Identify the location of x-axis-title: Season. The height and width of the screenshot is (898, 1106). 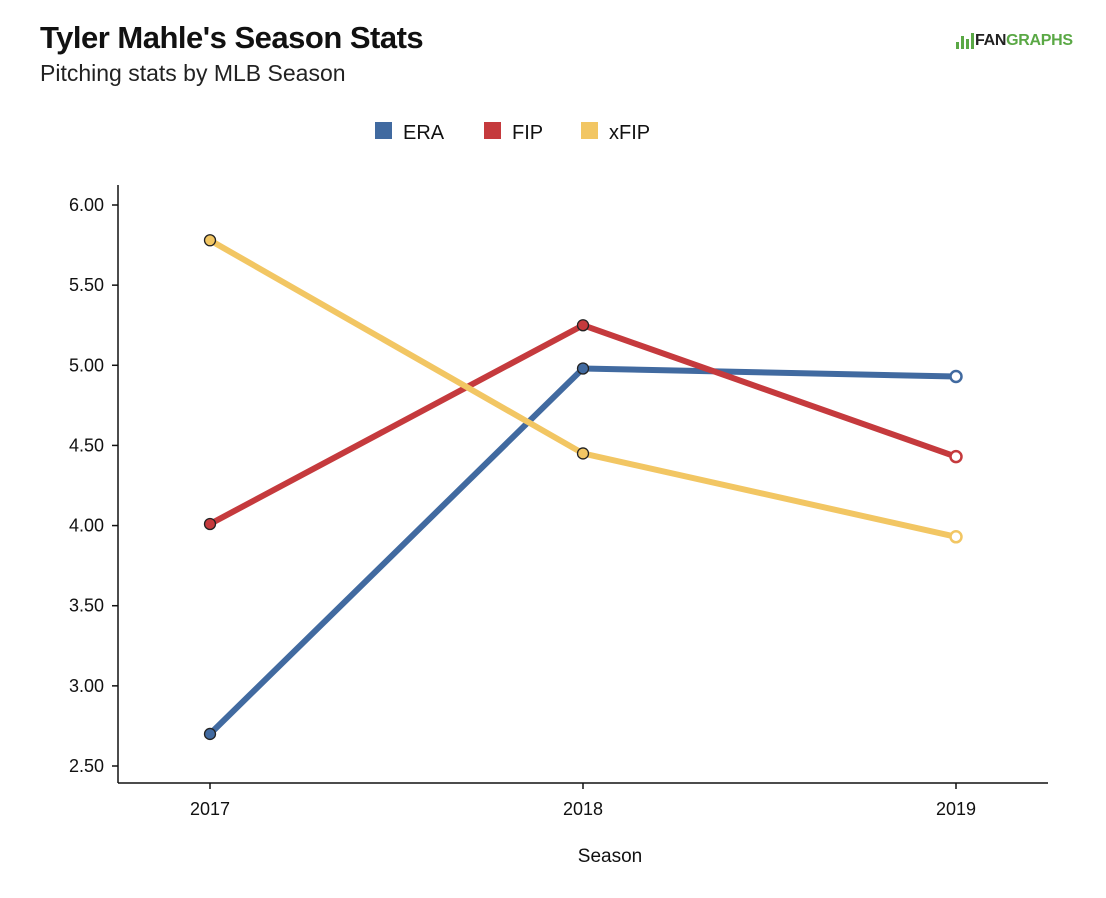
(610, 856).